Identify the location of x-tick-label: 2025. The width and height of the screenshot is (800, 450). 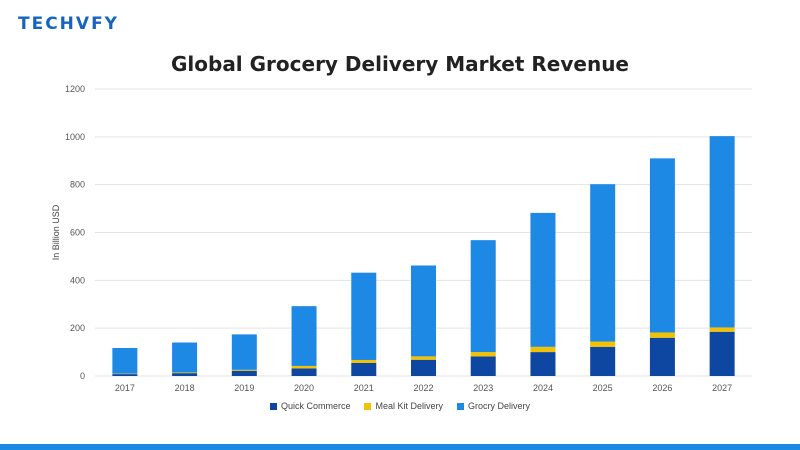
(603, 388).